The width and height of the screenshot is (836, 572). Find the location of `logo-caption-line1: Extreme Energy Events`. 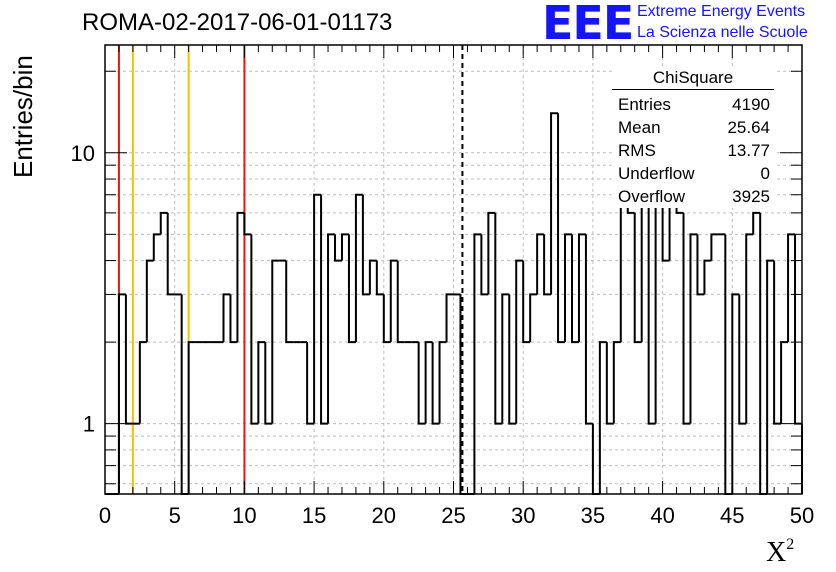

logo-caption-line1: Extreme Energy Events is located at coordinates (721, 11).